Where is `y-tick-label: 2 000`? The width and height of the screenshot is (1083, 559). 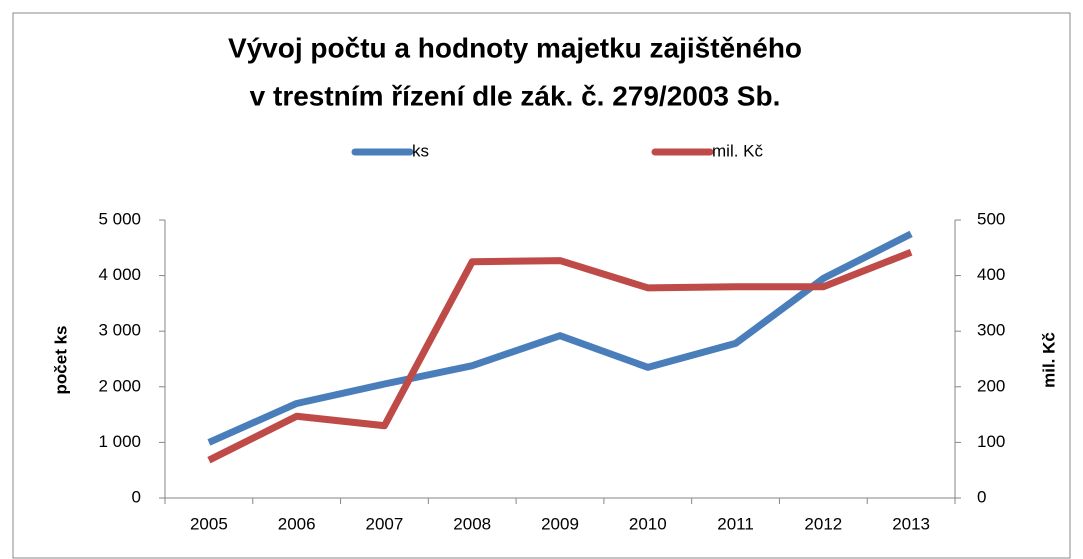
y-tick-label: 2 000 is located at coordinates (119, 385).